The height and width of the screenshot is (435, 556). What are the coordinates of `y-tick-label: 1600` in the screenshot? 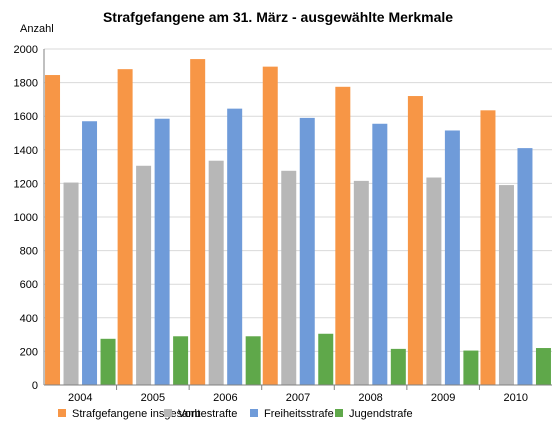 It's located at (26, 117).